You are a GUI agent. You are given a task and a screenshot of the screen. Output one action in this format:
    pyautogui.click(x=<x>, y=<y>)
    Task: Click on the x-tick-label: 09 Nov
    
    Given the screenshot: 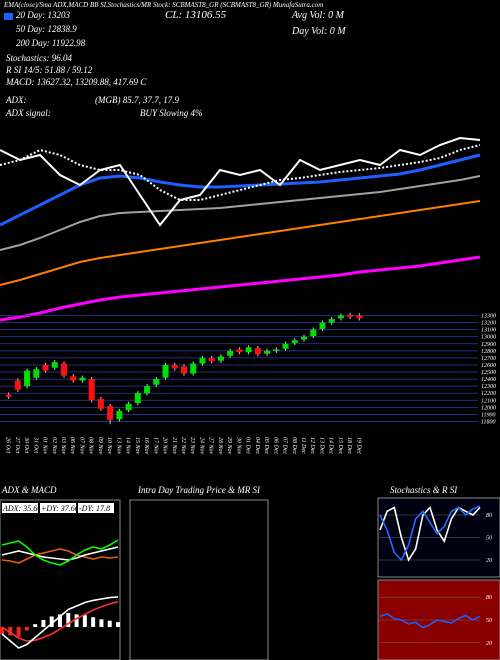 What is the action you would take?
    pyautogui.click(x=100, y=446)
    